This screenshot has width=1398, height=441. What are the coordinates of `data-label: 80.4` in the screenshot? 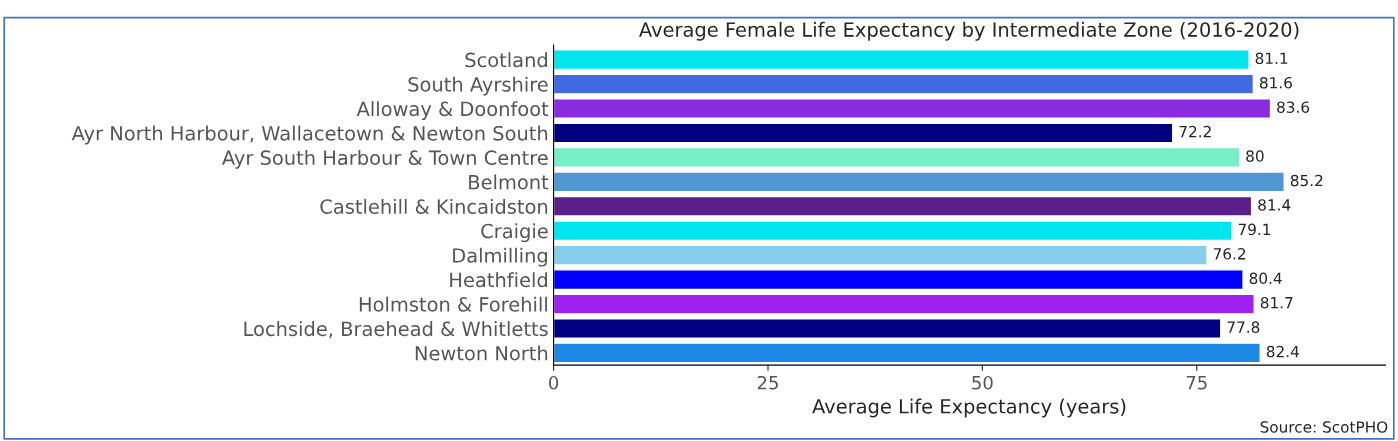 It's located at (1265, 278).